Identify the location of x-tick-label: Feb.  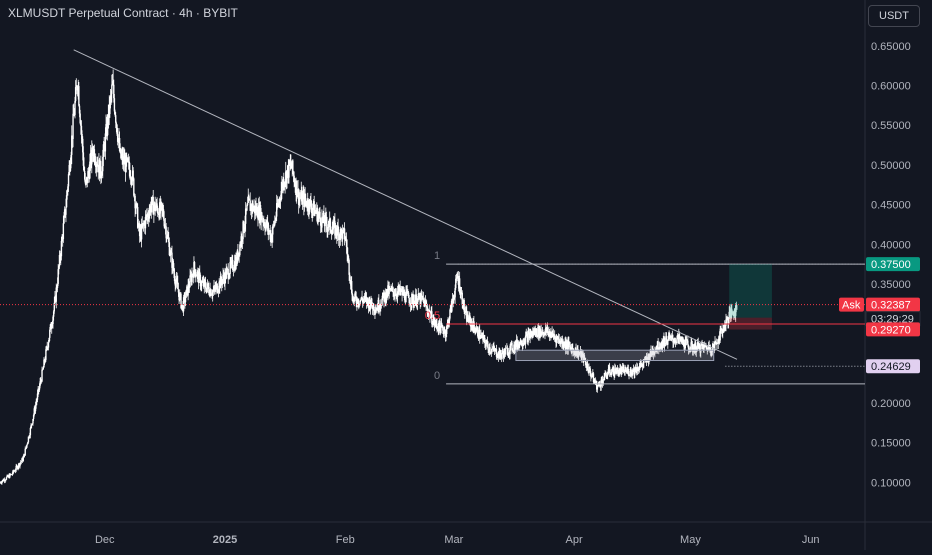
(345, 540).